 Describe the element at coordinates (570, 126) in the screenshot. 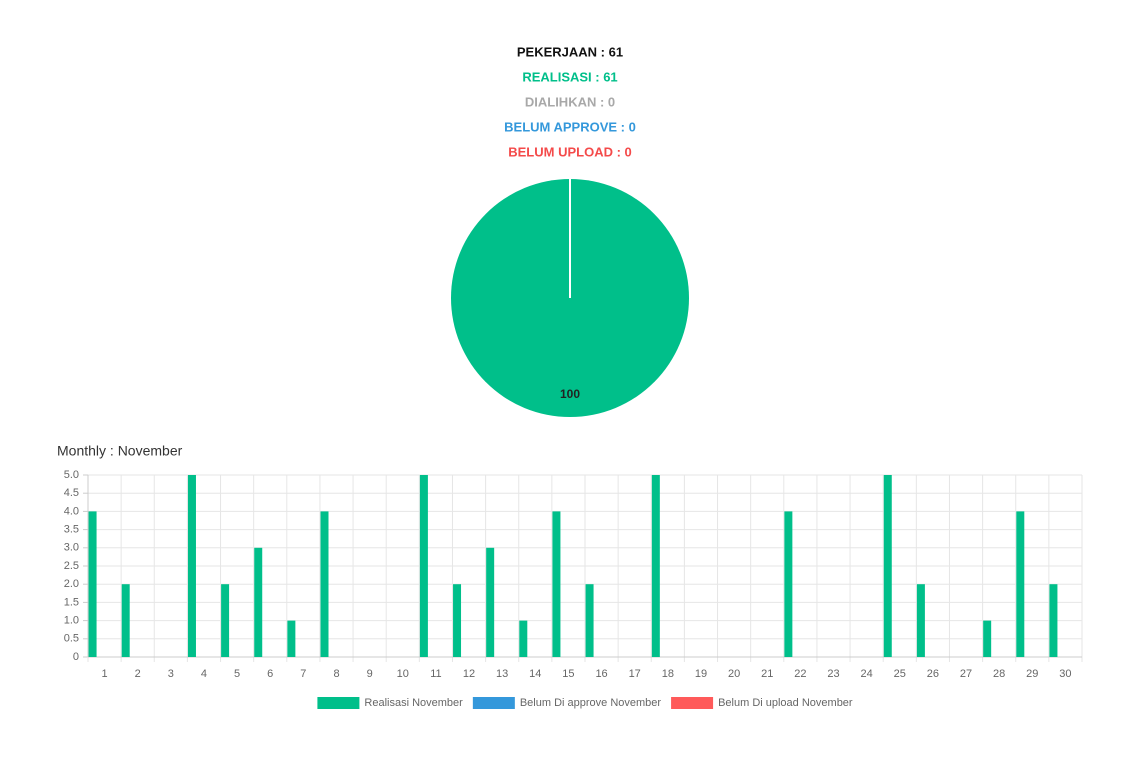

I see `summary-line: BELUM APPROVE : 0` at that location.